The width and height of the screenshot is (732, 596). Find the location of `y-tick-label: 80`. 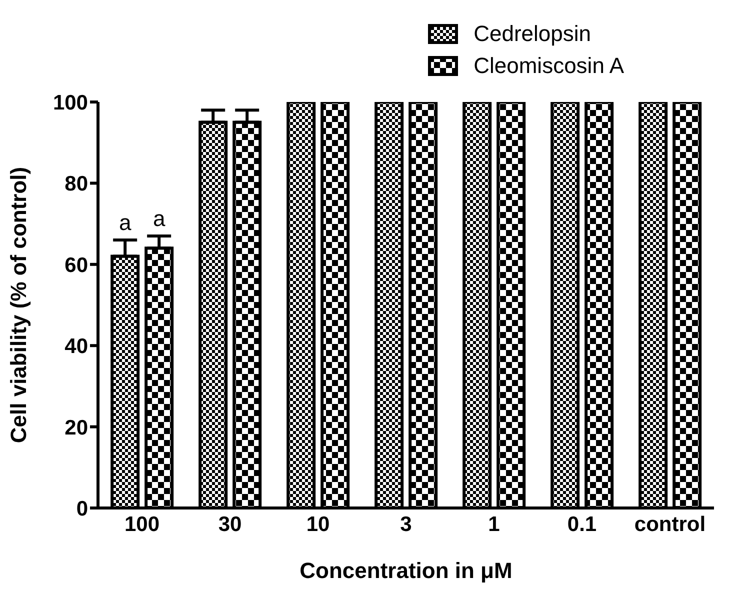

y-tick-label: 80 is located at coordinates (76, 184).